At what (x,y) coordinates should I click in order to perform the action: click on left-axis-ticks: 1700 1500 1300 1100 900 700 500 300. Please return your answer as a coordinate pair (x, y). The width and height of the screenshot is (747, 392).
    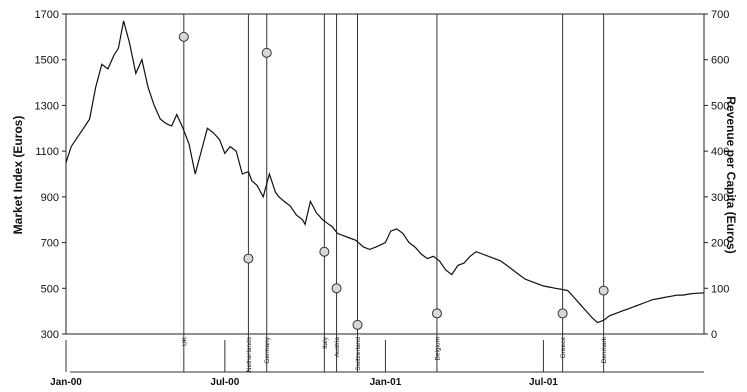
    Looking at the image, I should click on (50, 175).